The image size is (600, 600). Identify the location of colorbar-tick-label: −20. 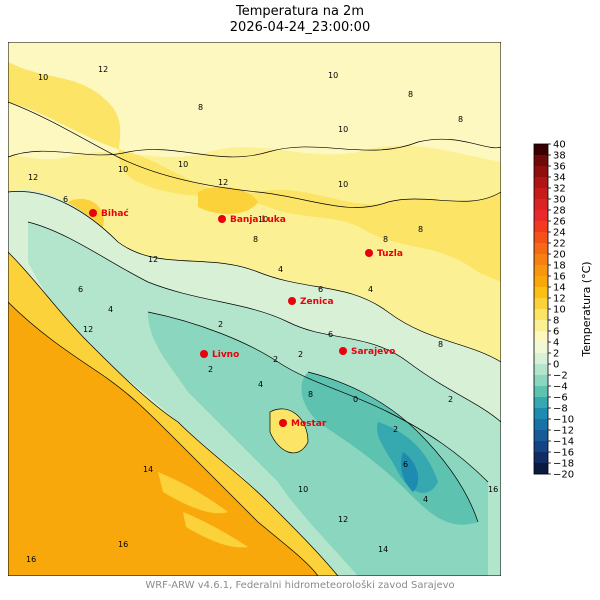
(563, 475).